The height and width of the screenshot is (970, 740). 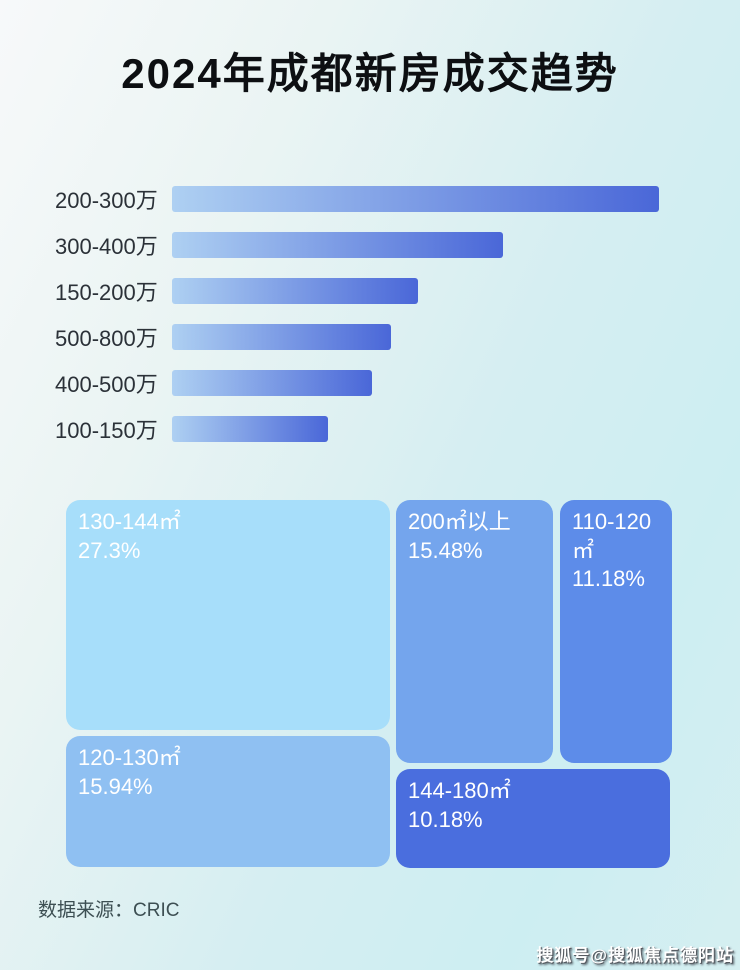 I want to click on treemap-block-value: 10.18%, so click(x=445, y=819).